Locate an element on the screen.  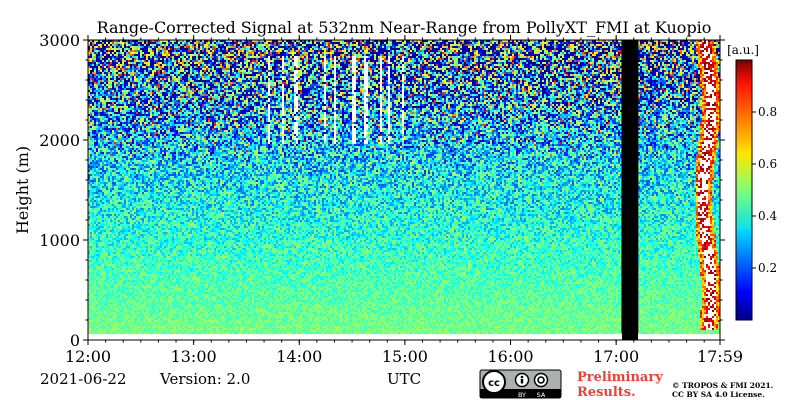
by-label: BY is located at coordinates (522, 395).